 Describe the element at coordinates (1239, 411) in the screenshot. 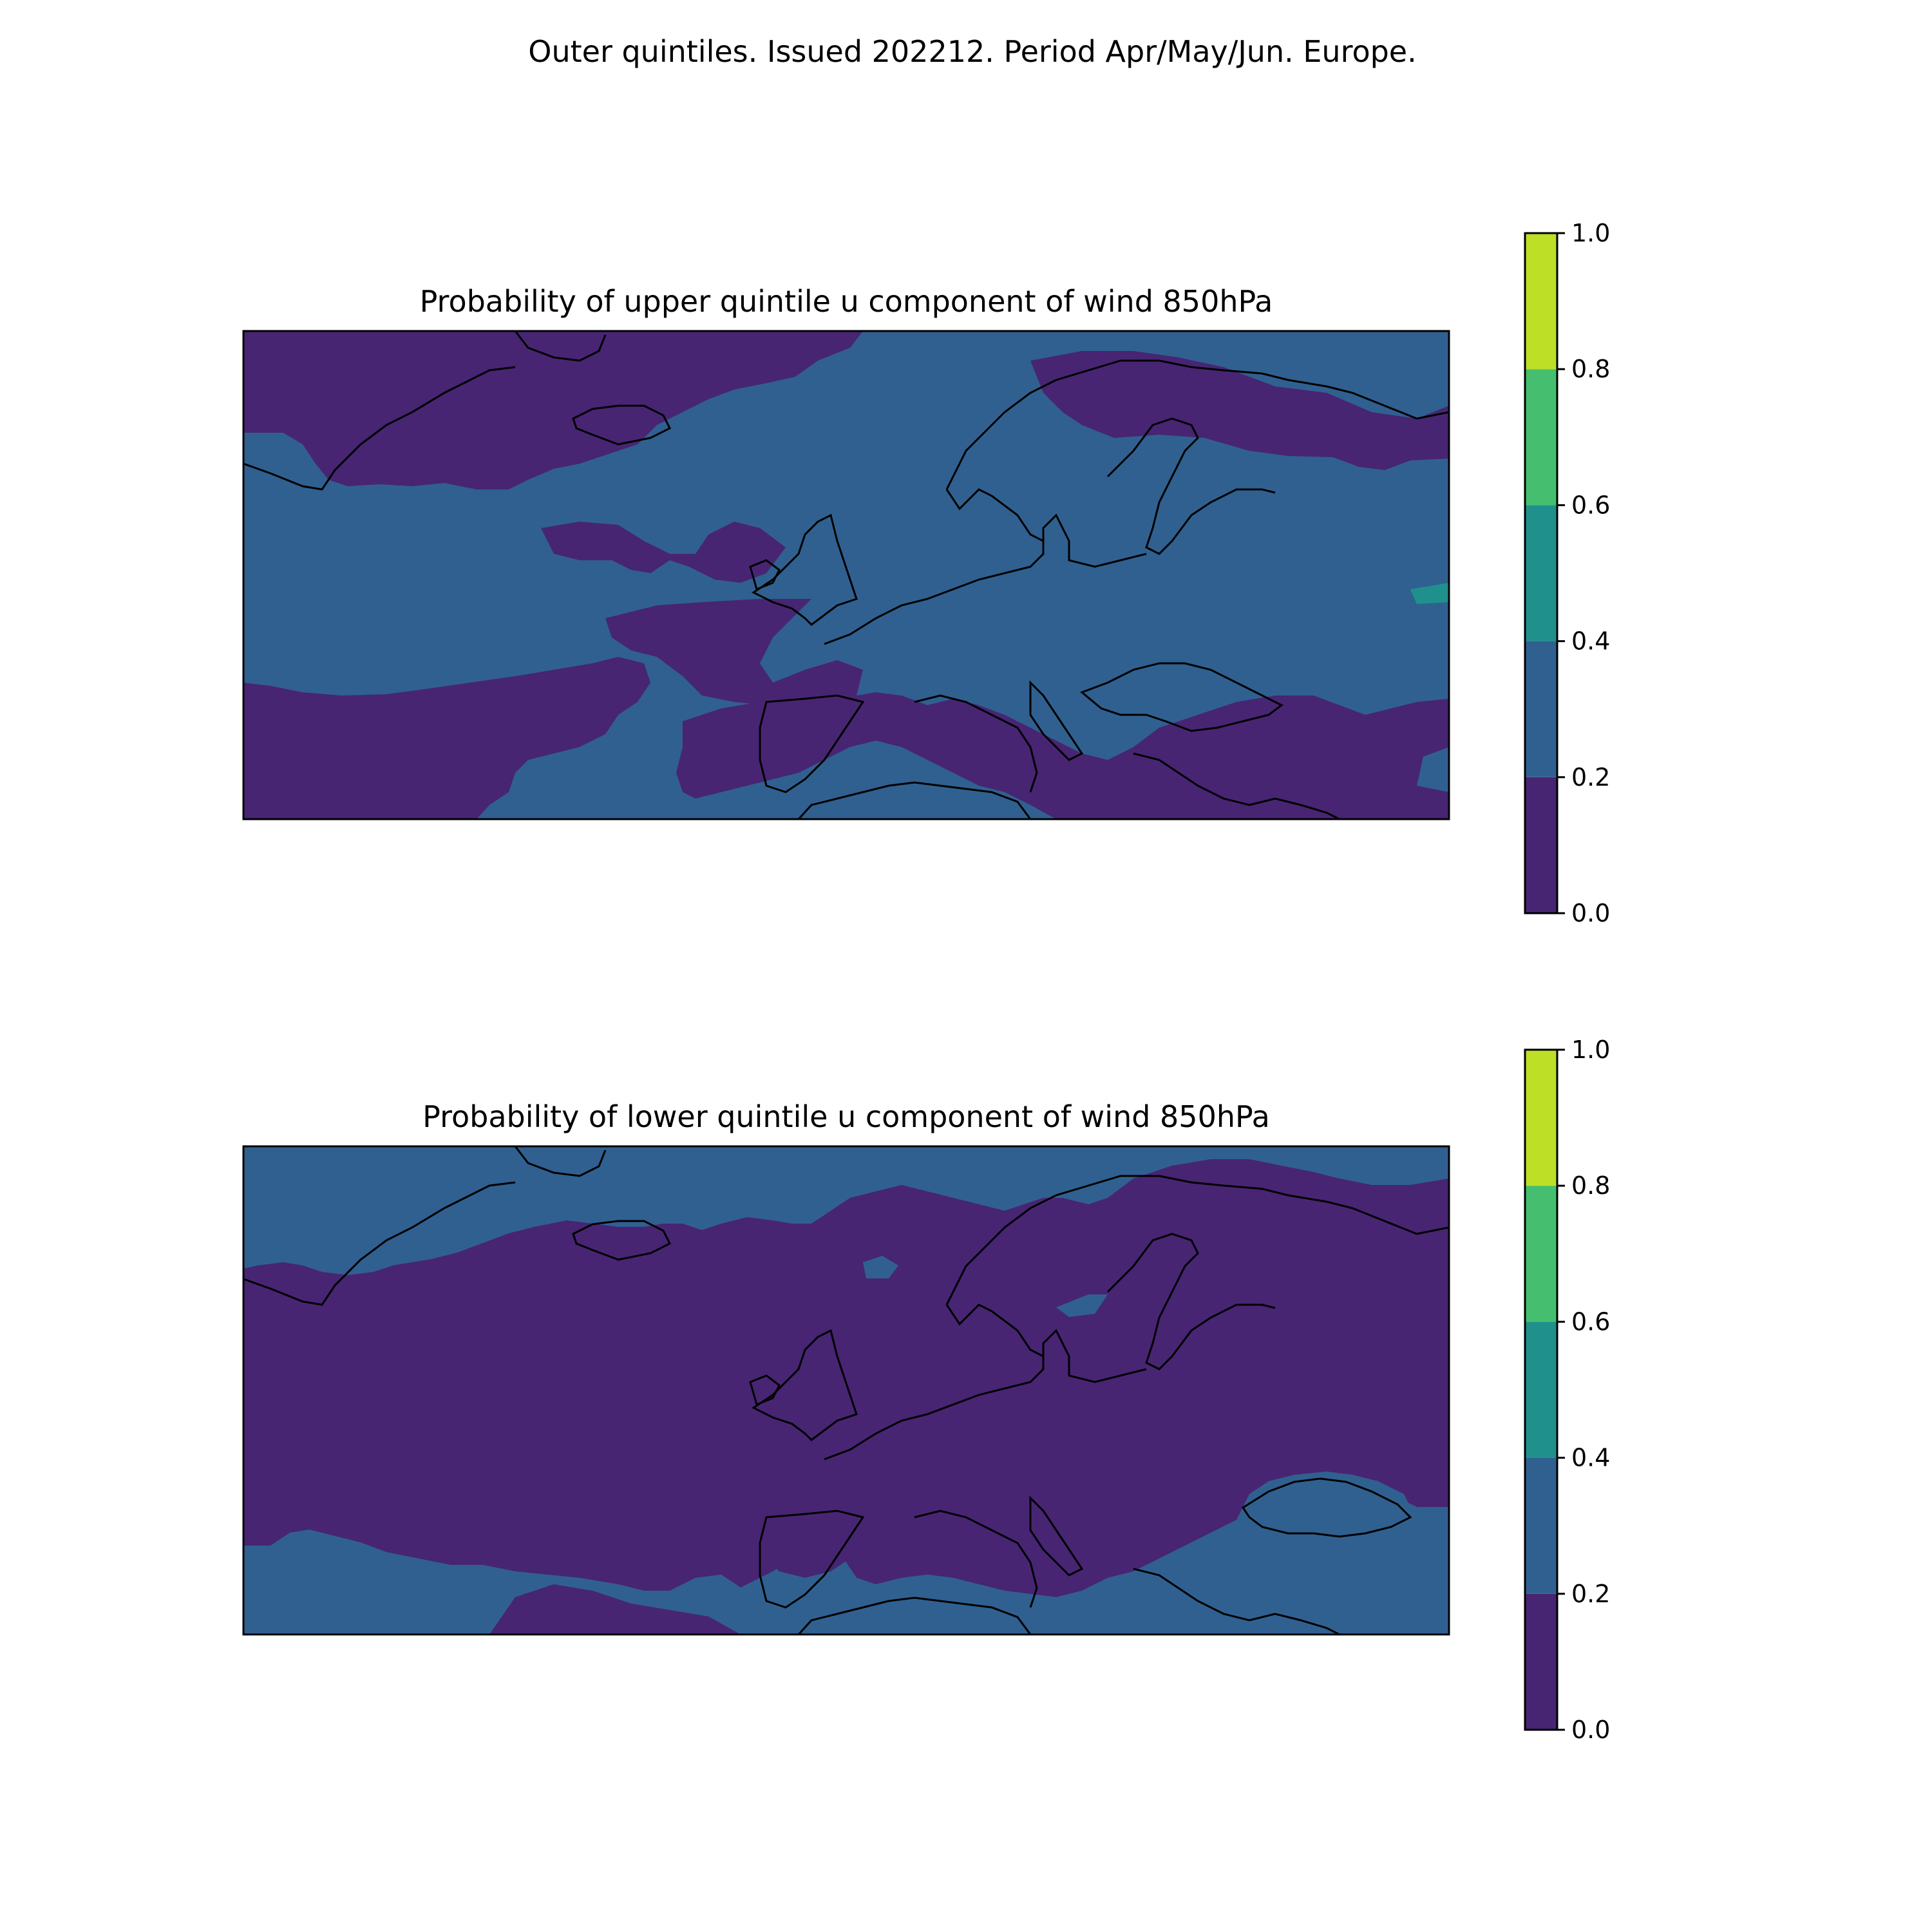

I see `region-upper-0.0-0.2-nordic` at that location.